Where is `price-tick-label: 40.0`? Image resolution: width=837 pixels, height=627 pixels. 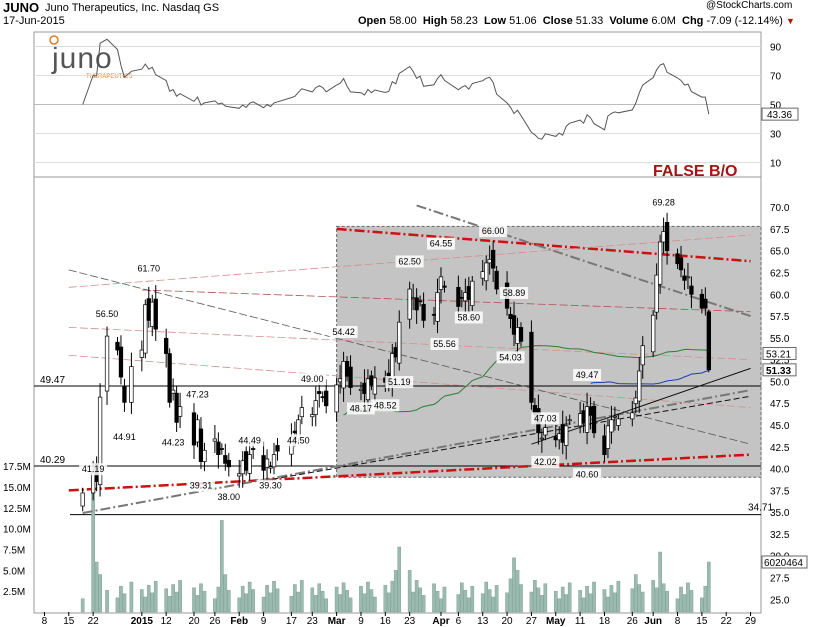
price-tick-label: 40.0 is located at coordinates (780, 470).